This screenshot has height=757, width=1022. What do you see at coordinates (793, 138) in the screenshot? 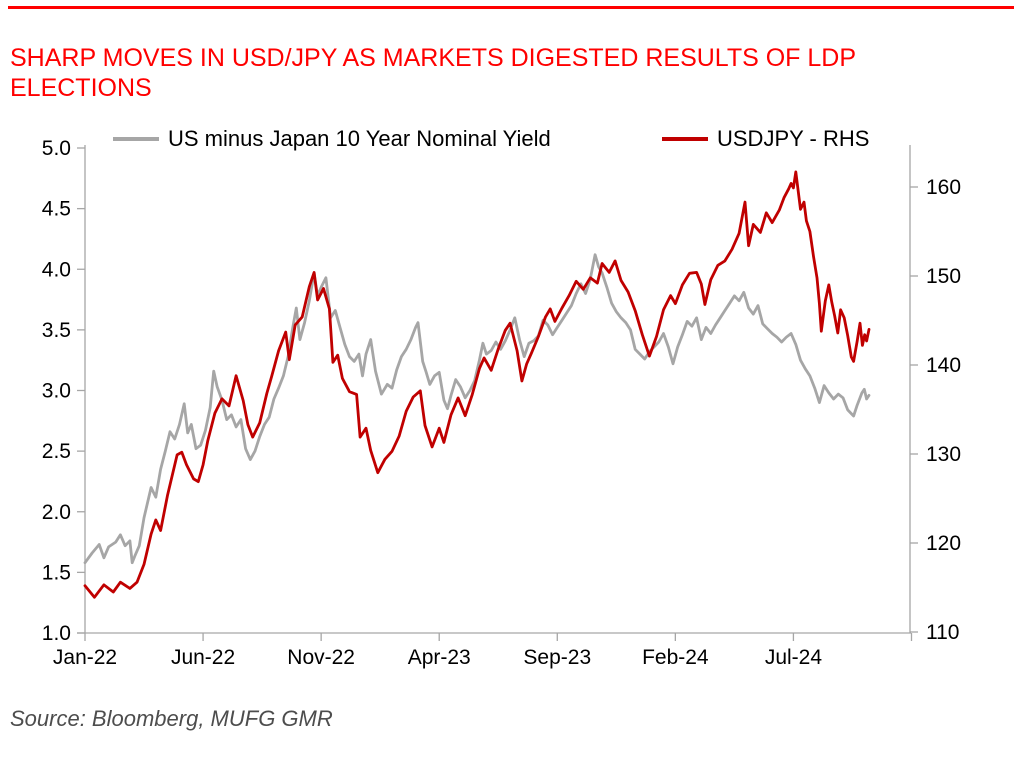
I see `legend-label-usdjpy: USDJPY - RHS` at bounding box center [793, 138].